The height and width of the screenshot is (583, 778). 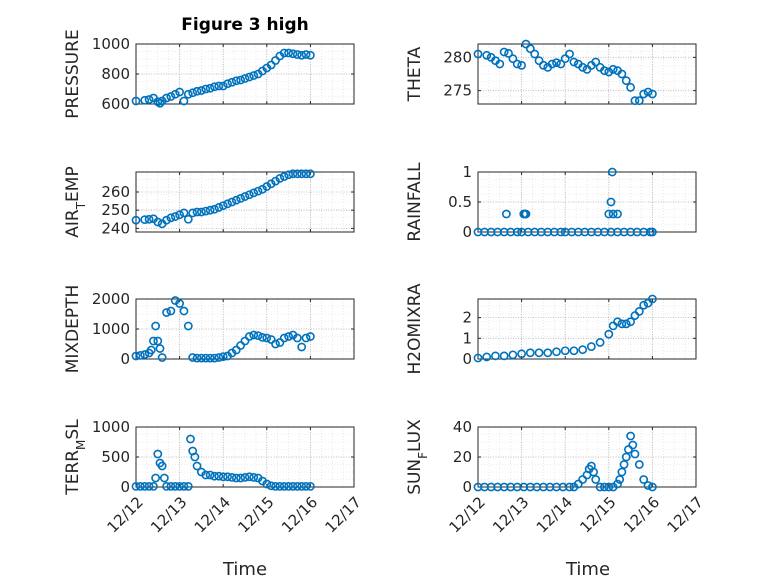 I want to click on subplot-1: 600 800 1000 PRESSURE, so click(x=209, y=74).